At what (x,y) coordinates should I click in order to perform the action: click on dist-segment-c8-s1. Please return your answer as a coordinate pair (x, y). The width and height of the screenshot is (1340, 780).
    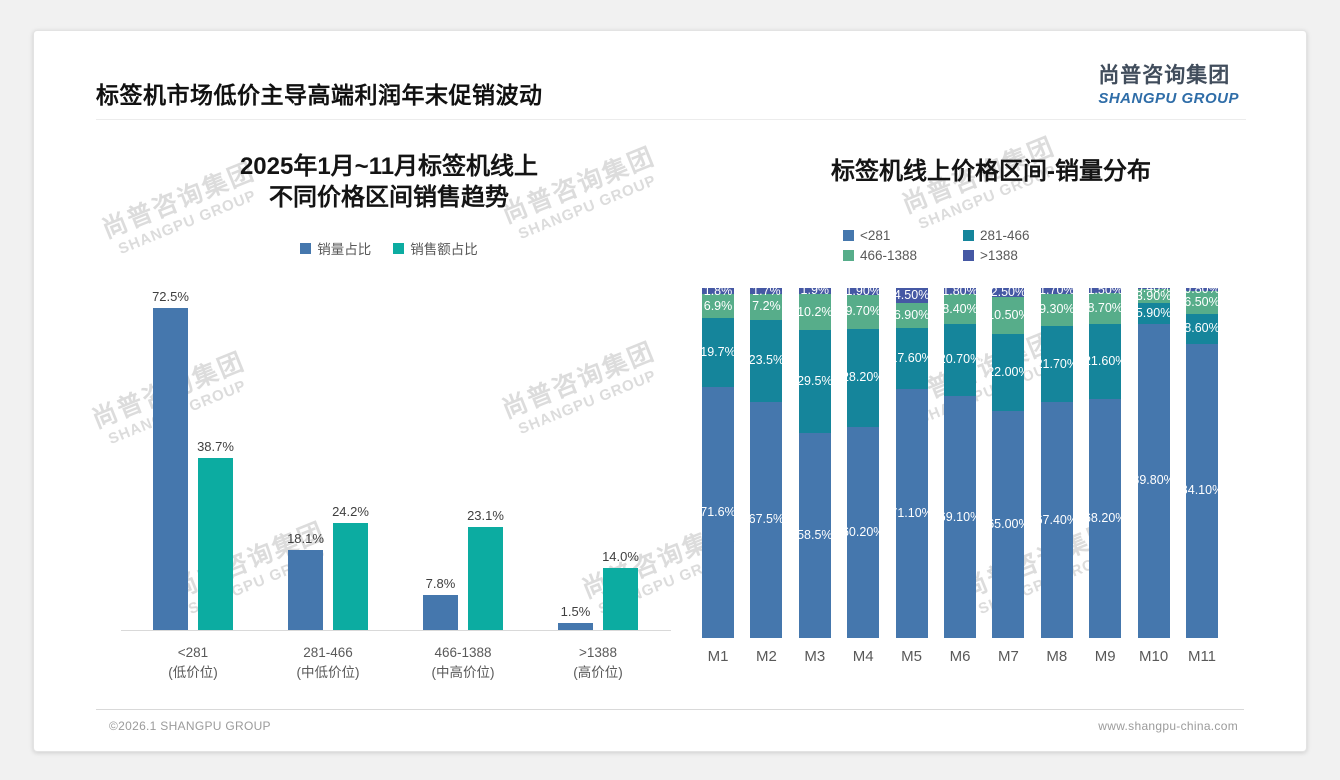
    Looking at the image, I should click on (1105, 361).